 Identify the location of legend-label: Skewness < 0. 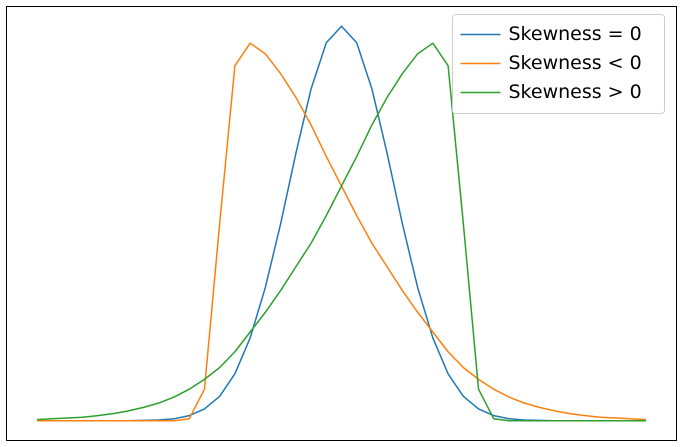
(575, 63).